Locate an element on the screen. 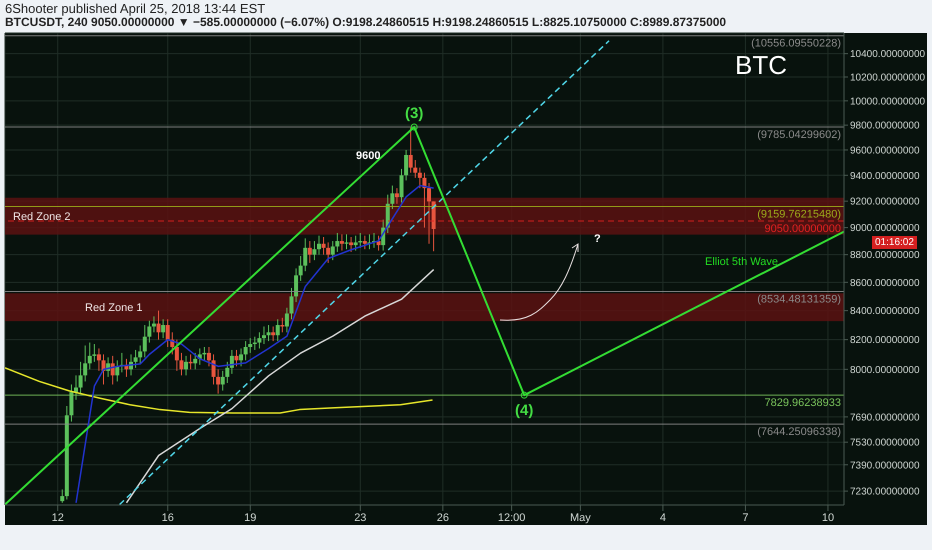 Image resolution: width=932 pixels, height=550 pixels. ref-line-label: 7829.96238933 is located at coordinates (802, 402).